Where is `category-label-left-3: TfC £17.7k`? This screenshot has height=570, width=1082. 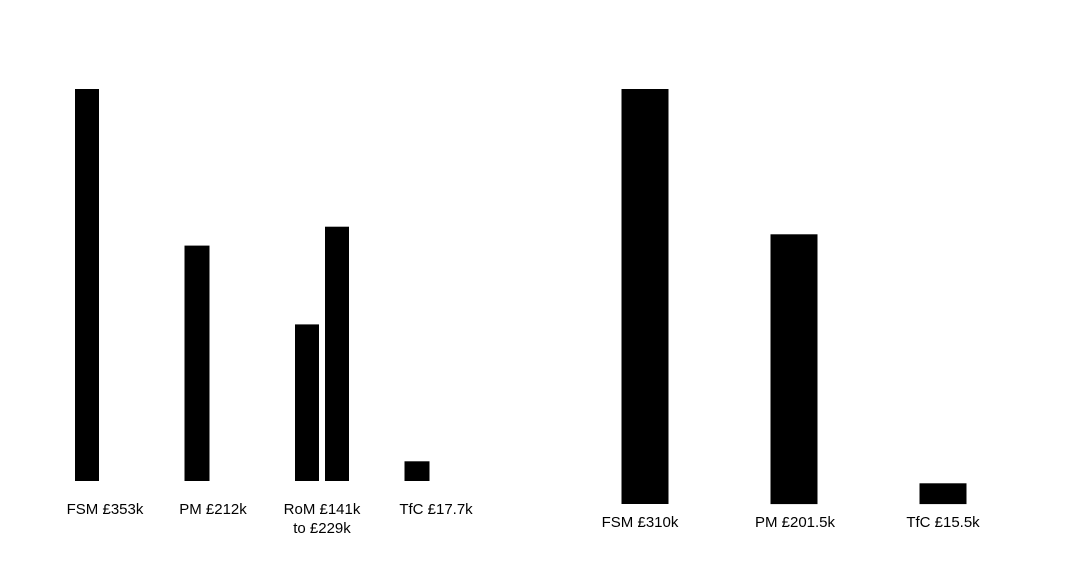 category-label-left-3: TfC £17.7k is located at coordinates (436, 509).